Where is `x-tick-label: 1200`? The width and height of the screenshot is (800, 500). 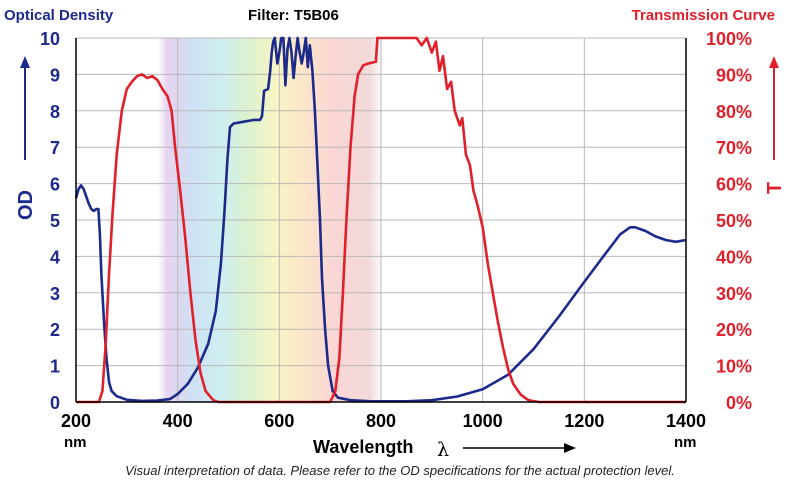
x-tick-label: 1200 is located at coordinates (584, 421).